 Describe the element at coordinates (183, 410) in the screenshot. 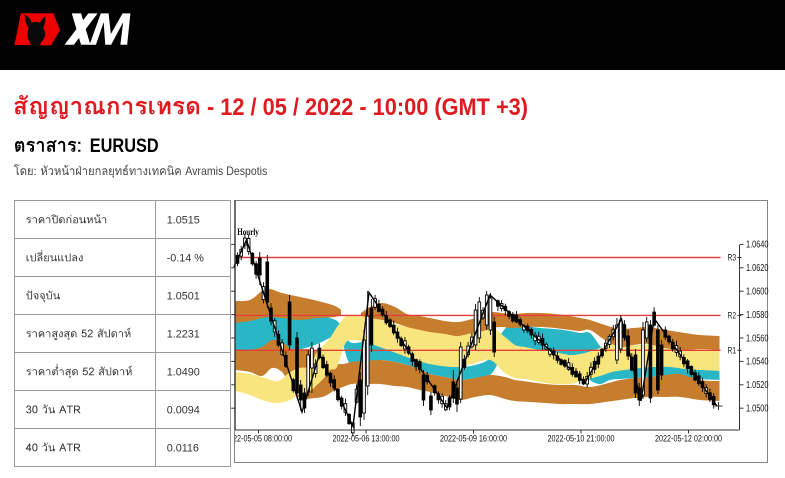

I see `svg-text: 0.0094` at that location.